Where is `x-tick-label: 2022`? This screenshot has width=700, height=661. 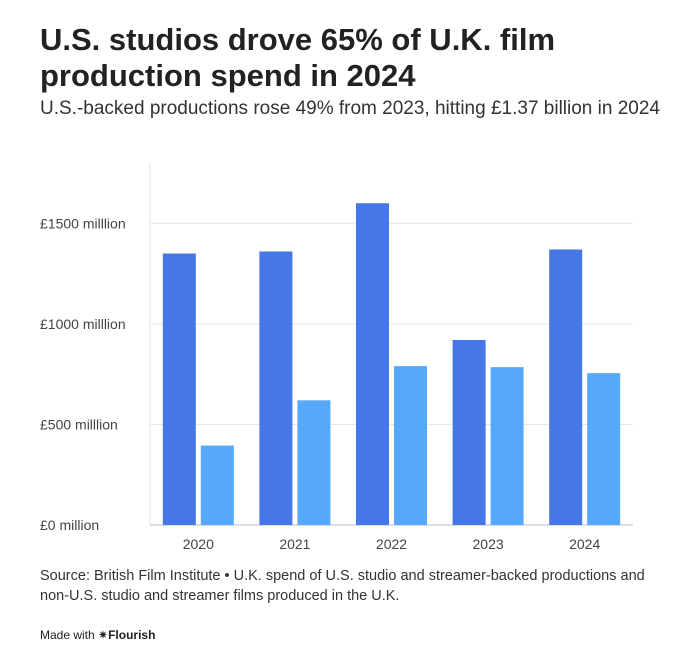
x-tick-label: 2022 is located at coordinates (391, 544).